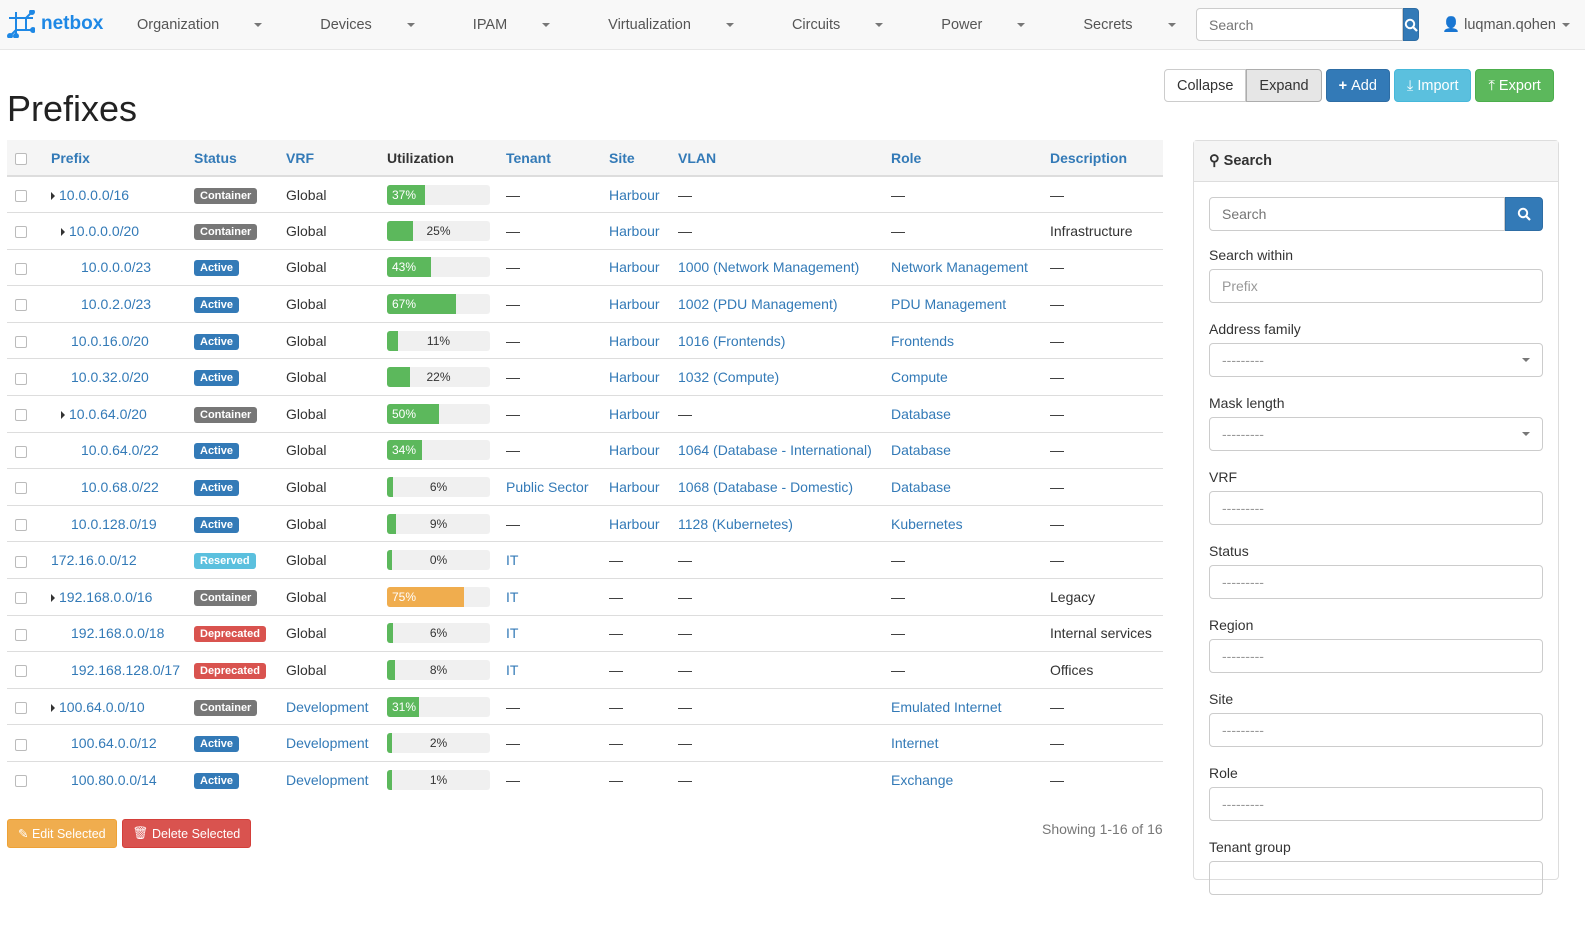  I want to click on menu-virtualization: Virtualization, so click(685, 25).